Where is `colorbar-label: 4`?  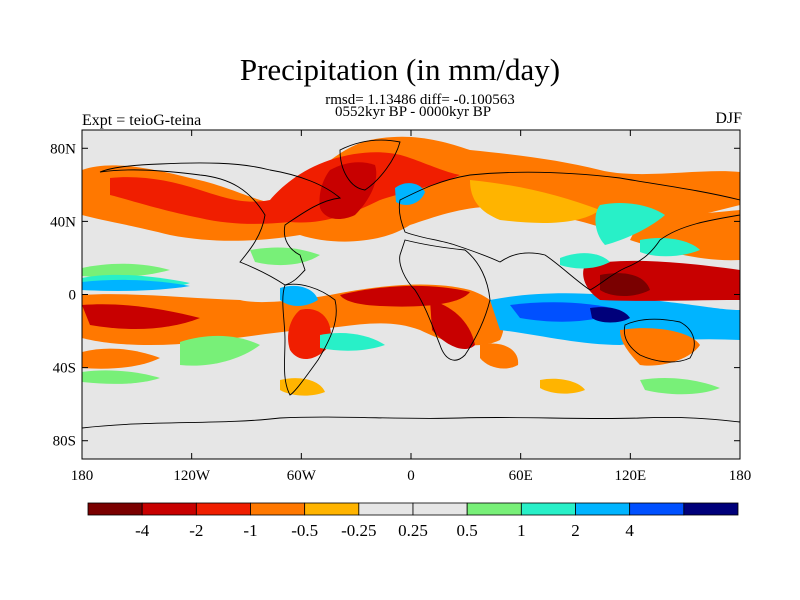 colorbar-label: 4 is located at coordinates (629, 530).